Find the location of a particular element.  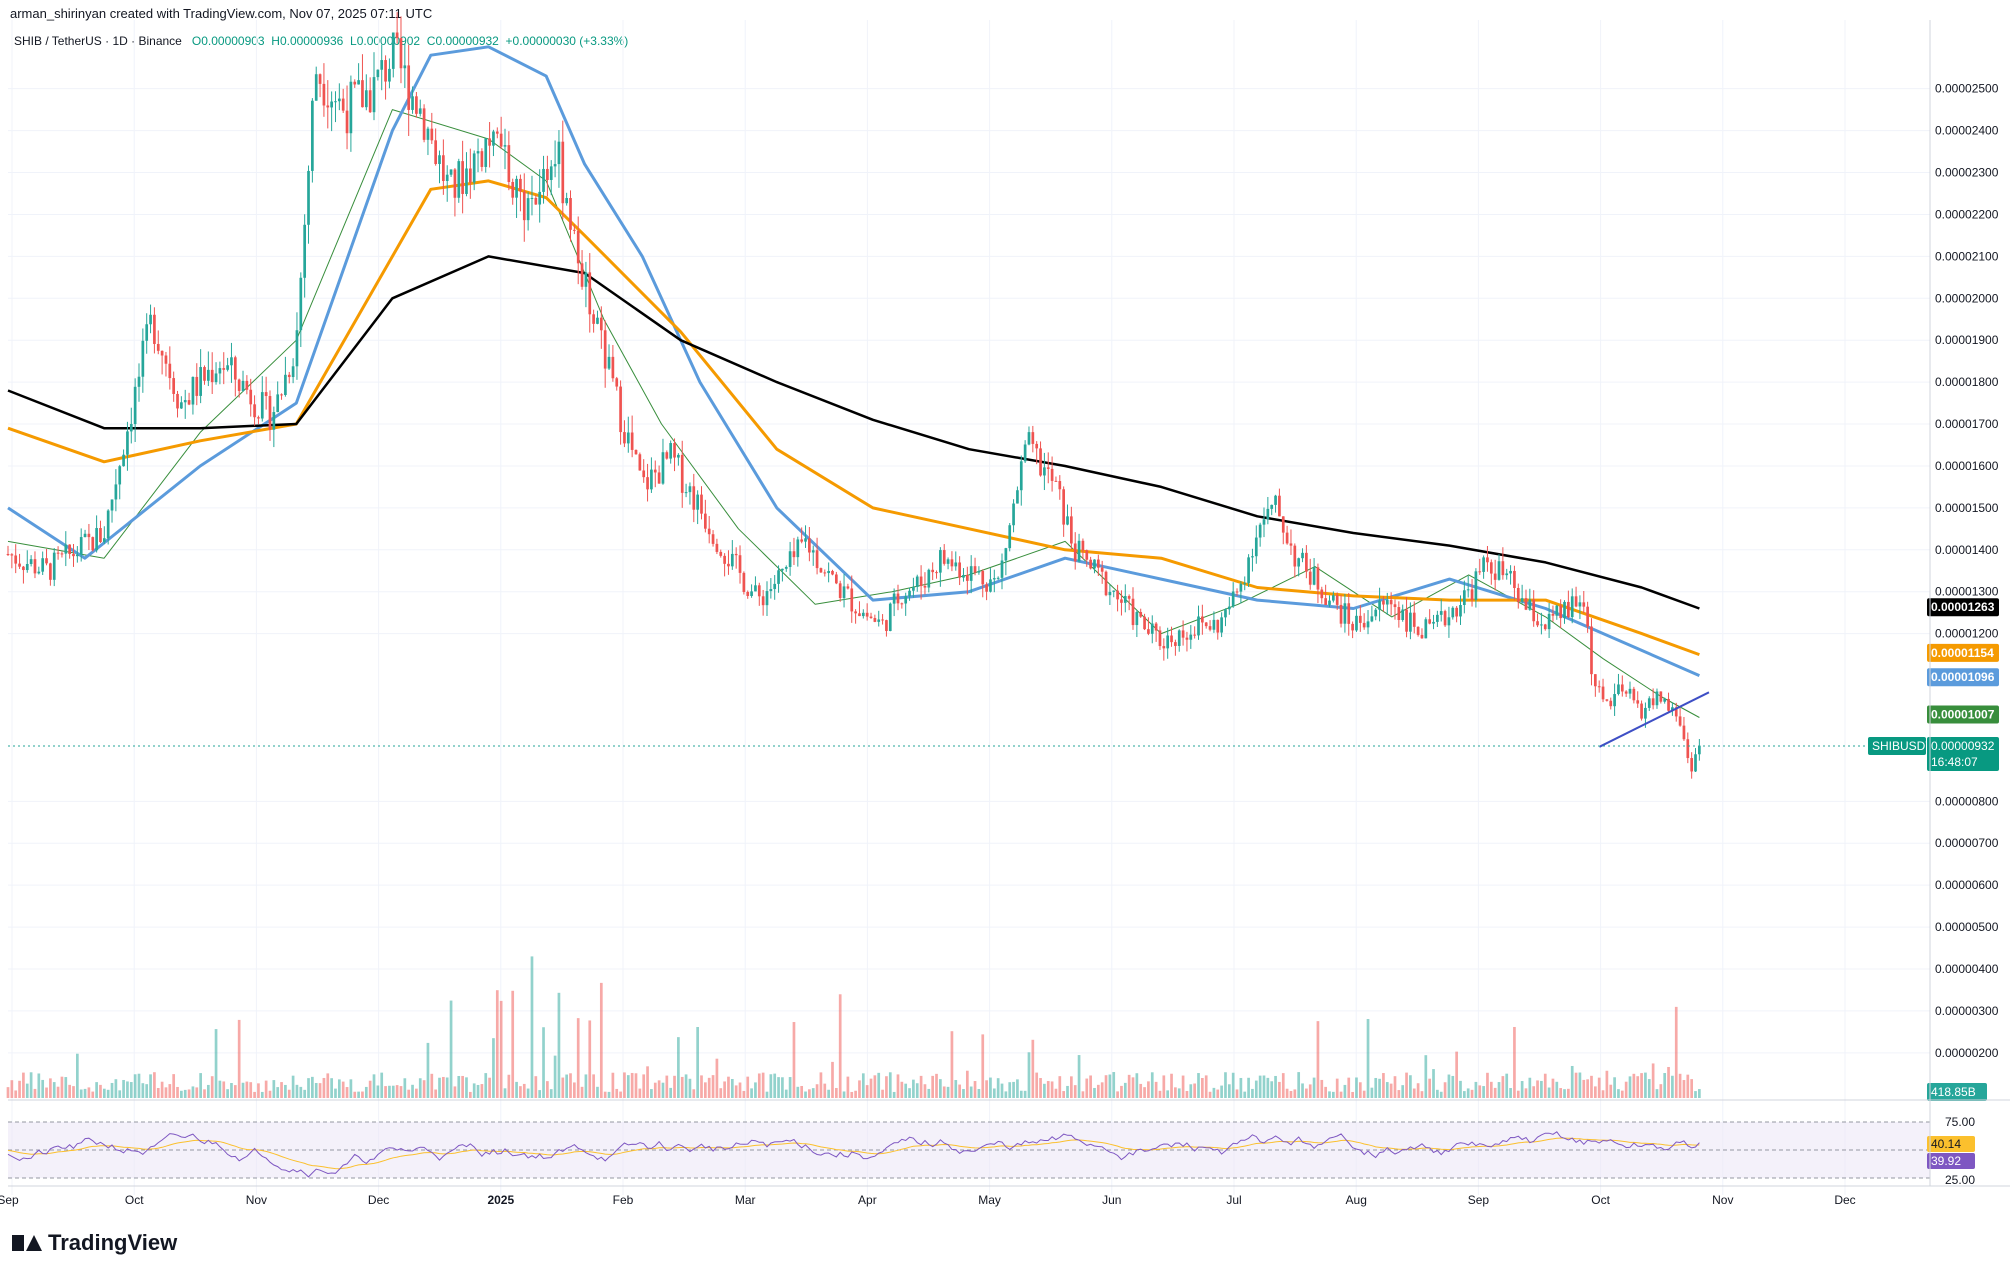

symbol-pair: SHIB / TetherUS · 1D · Binance is located at coordinates (98, 41).